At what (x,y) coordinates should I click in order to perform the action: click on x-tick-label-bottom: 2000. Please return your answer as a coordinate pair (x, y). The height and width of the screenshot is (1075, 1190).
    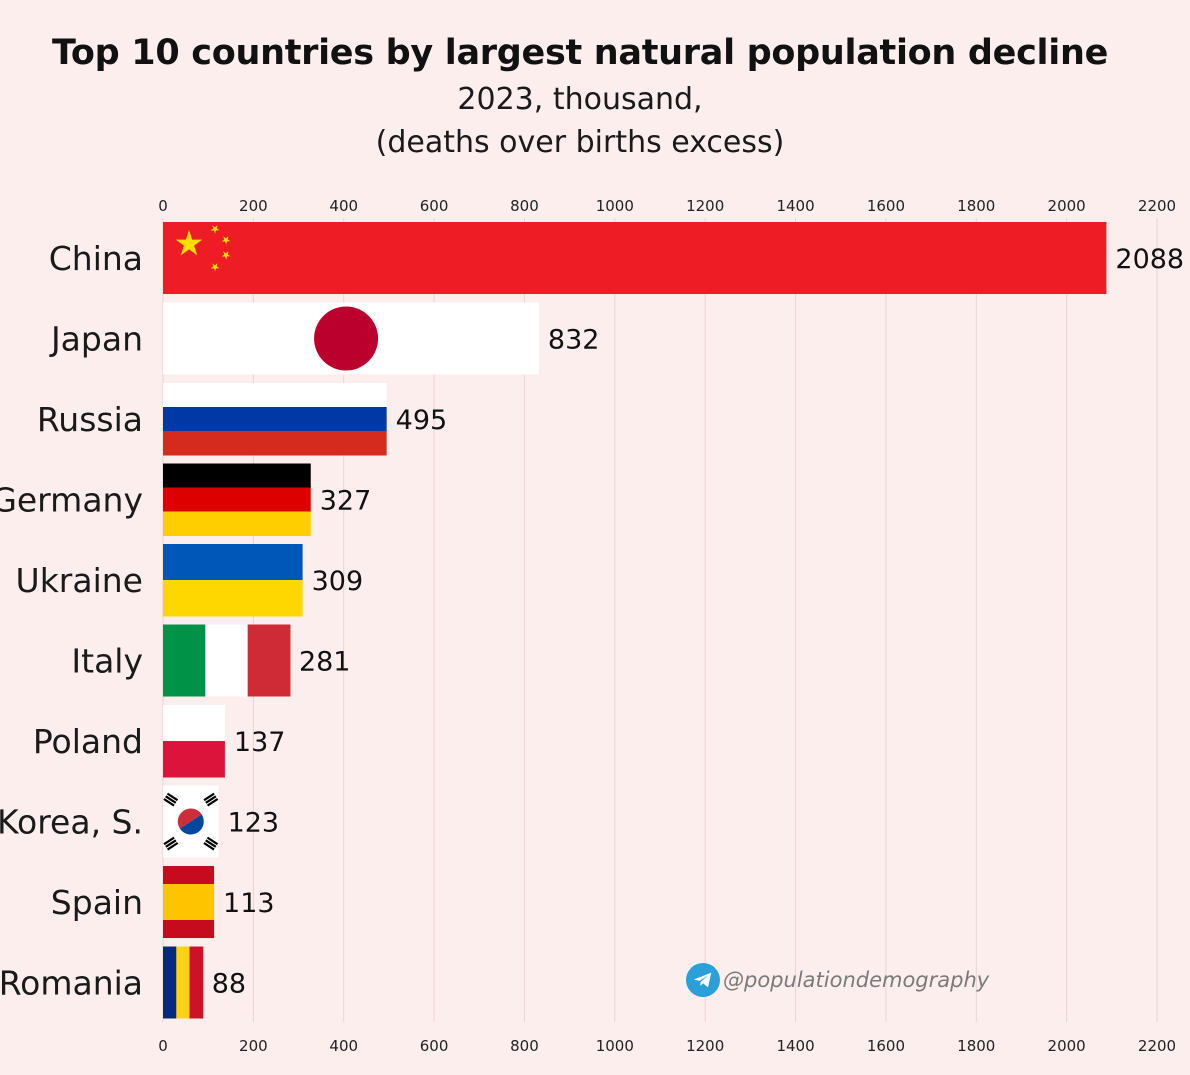
    Looking at the image, I should click on (1067, 1046).